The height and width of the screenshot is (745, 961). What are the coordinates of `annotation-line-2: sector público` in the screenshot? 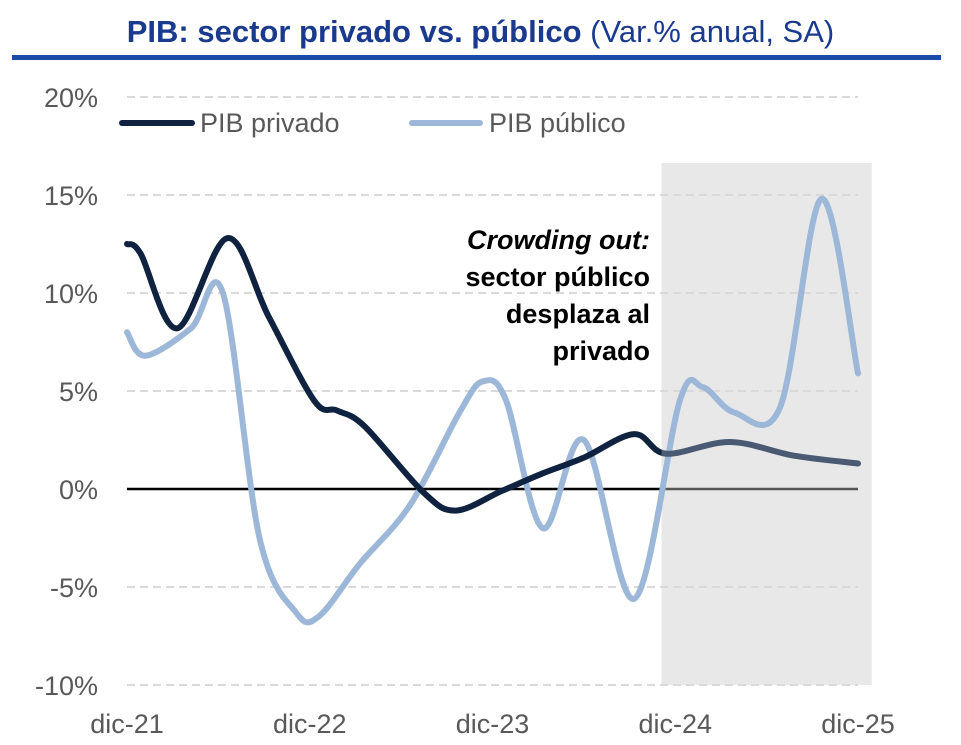 It's located at (557, 277).